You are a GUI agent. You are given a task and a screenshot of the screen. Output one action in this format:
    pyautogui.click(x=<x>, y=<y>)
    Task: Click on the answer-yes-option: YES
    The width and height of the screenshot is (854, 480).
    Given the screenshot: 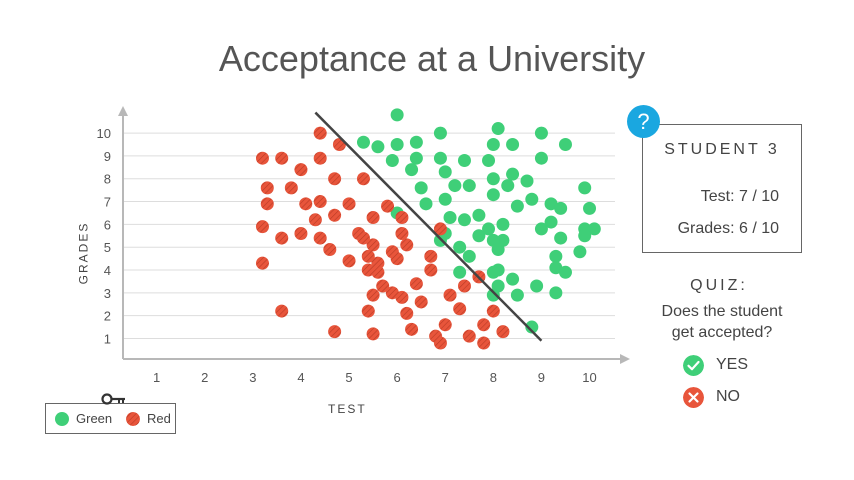 What is the action you would take?
    pyautogui.click(x=743, y=366)
    